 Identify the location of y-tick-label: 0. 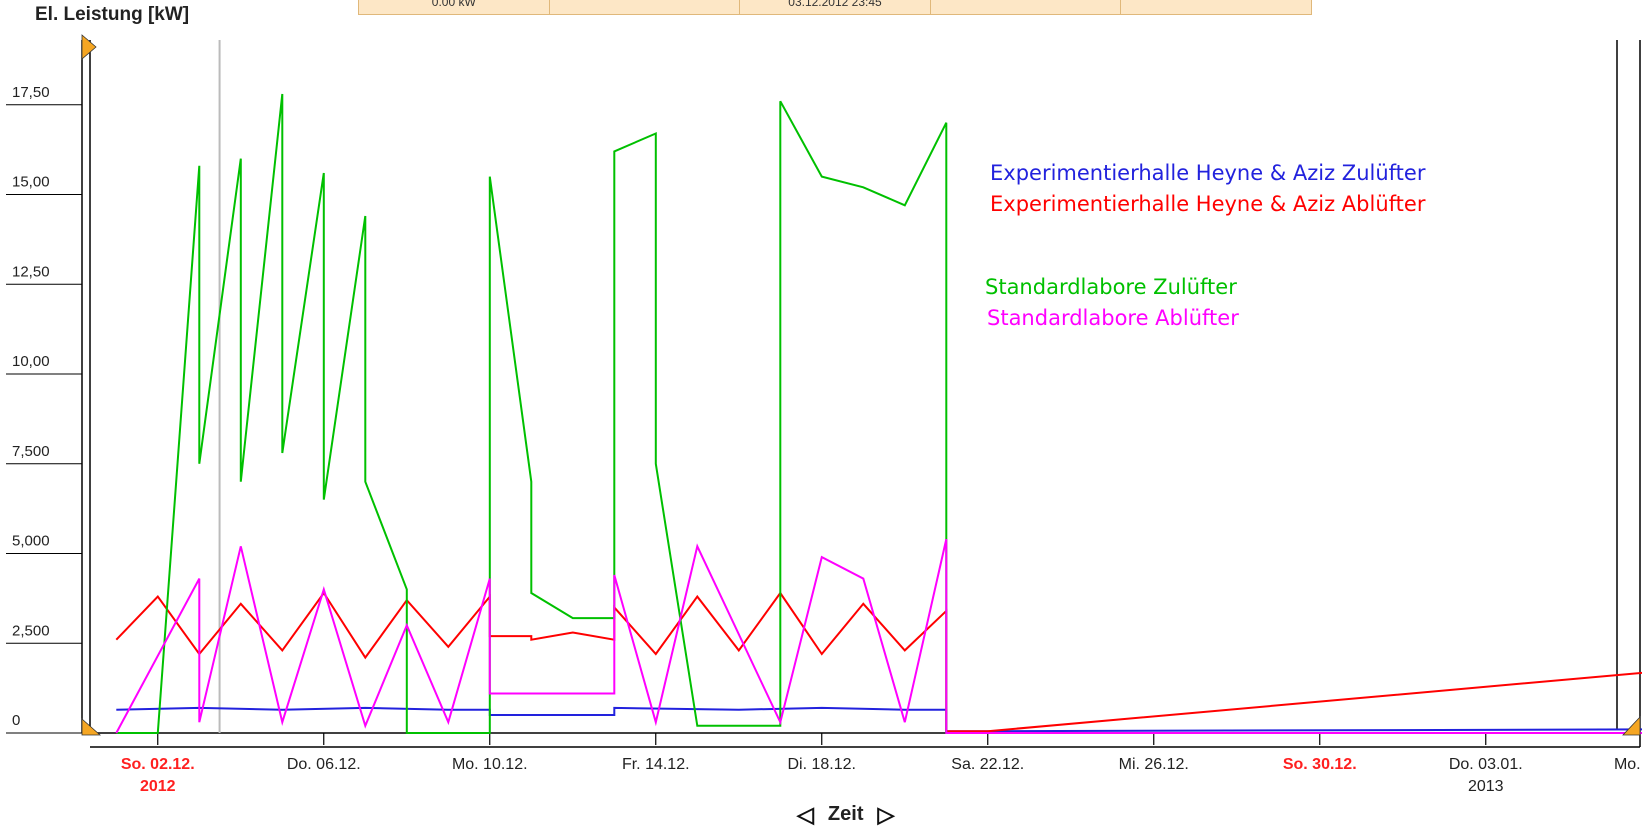
(16, 720).